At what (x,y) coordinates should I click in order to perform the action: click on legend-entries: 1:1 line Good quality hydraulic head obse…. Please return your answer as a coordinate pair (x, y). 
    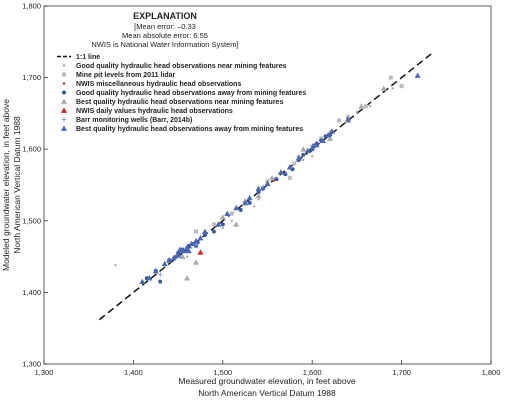
    Looking at the image, I should click on (181, 93).